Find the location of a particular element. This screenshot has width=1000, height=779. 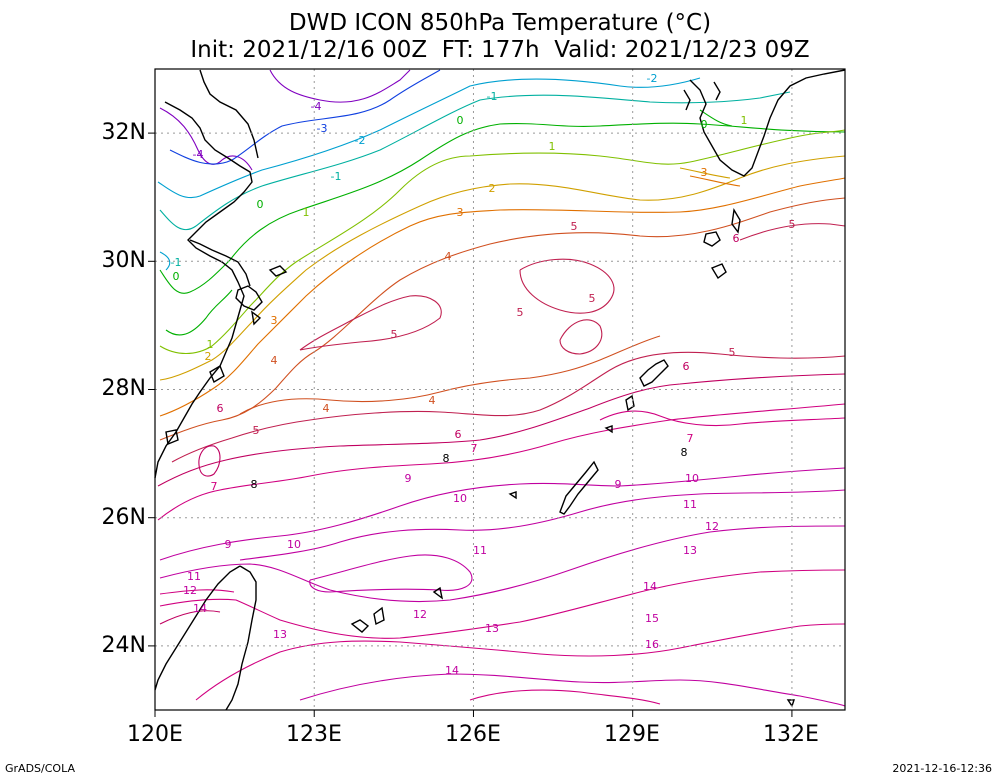

contour-label: -3 is located at coordinates (322, 128).